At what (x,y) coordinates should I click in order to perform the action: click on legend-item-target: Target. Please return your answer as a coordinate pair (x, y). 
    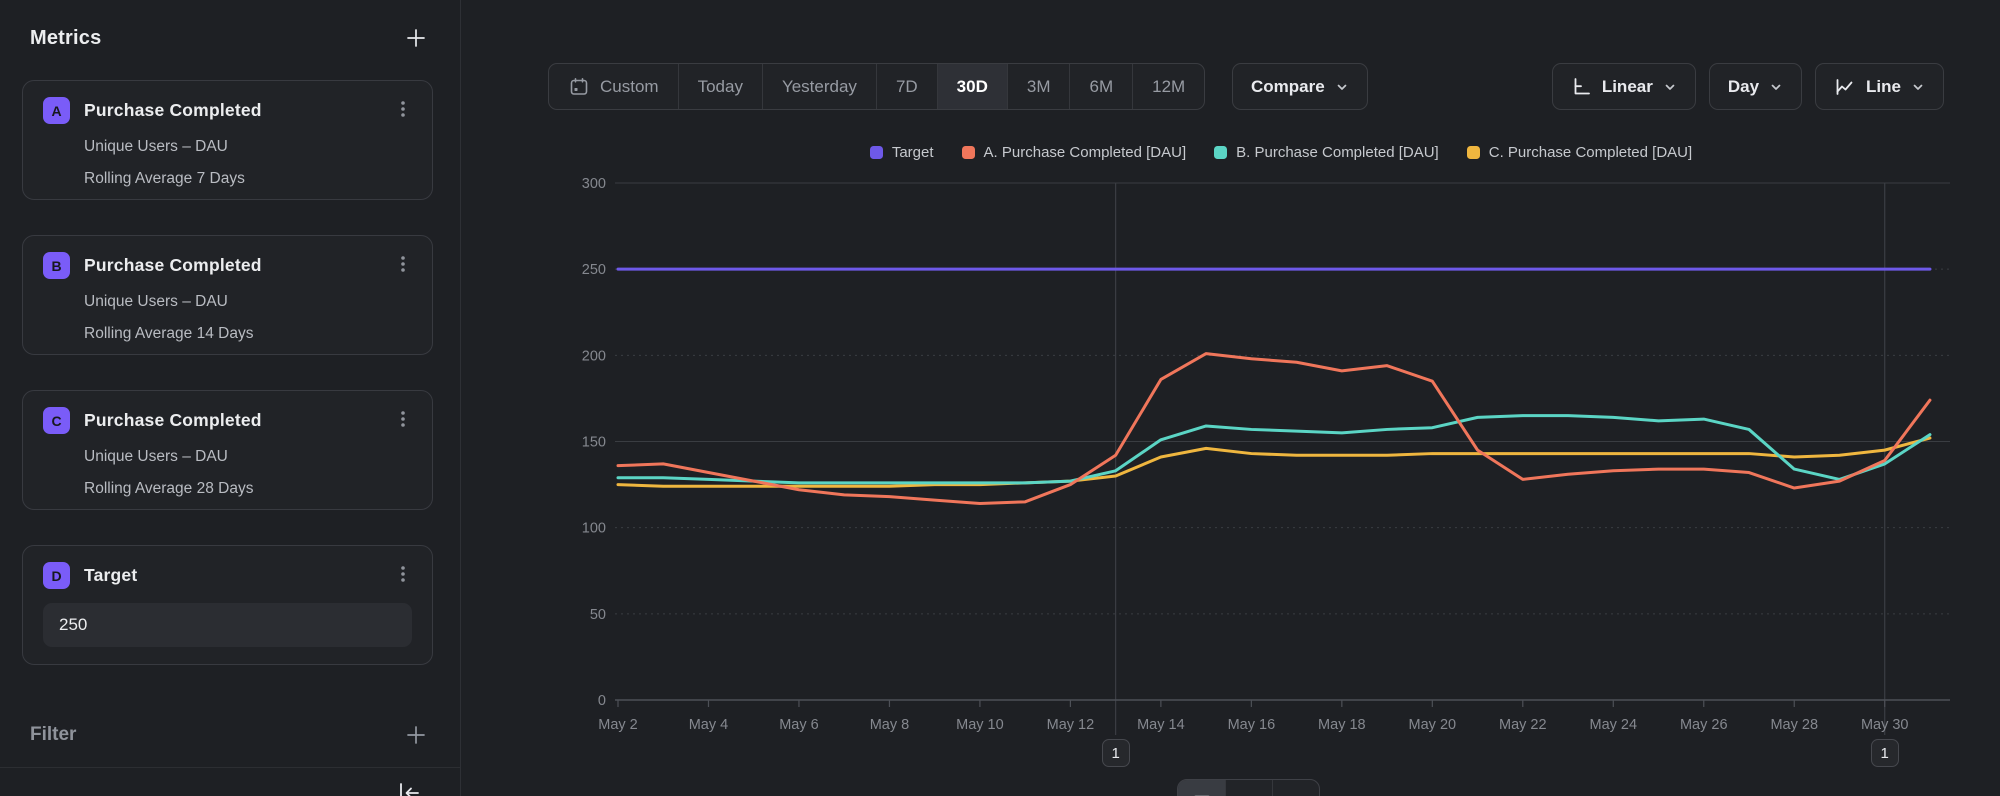
    Looking at the image, I should click on (901, 152).